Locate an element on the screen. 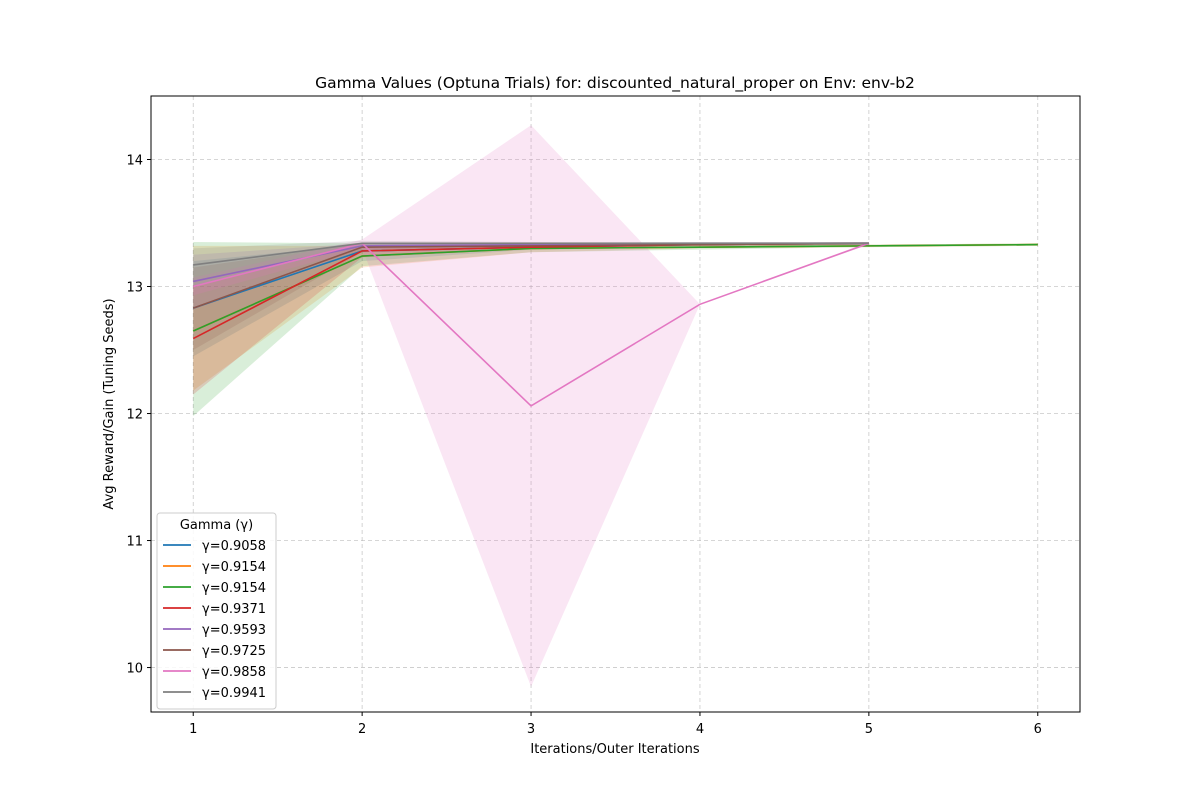 This screenshot has height=804, width=1200. legend-entry-label: γ=0.9371 is located at coordinates (234, 609).